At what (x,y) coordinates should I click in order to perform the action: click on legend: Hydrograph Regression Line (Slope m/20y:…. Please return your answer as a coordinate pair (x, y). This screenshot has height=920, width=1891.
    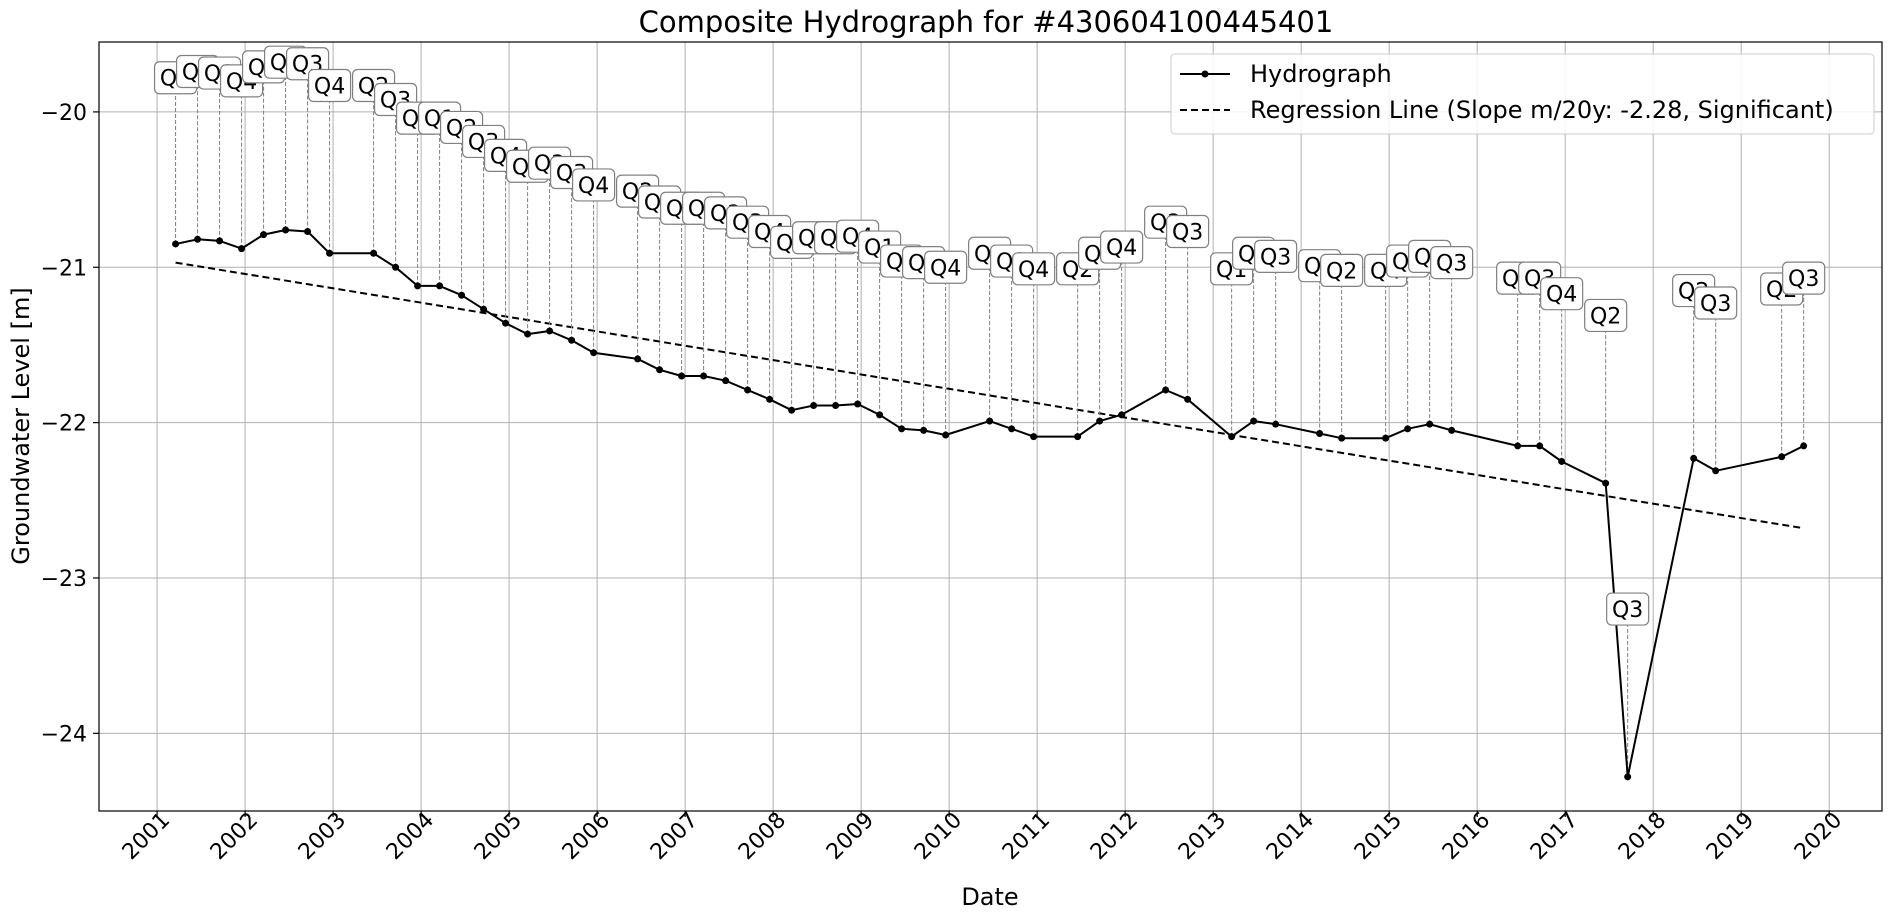
    Looking at the image, I should click on (1522, 94).